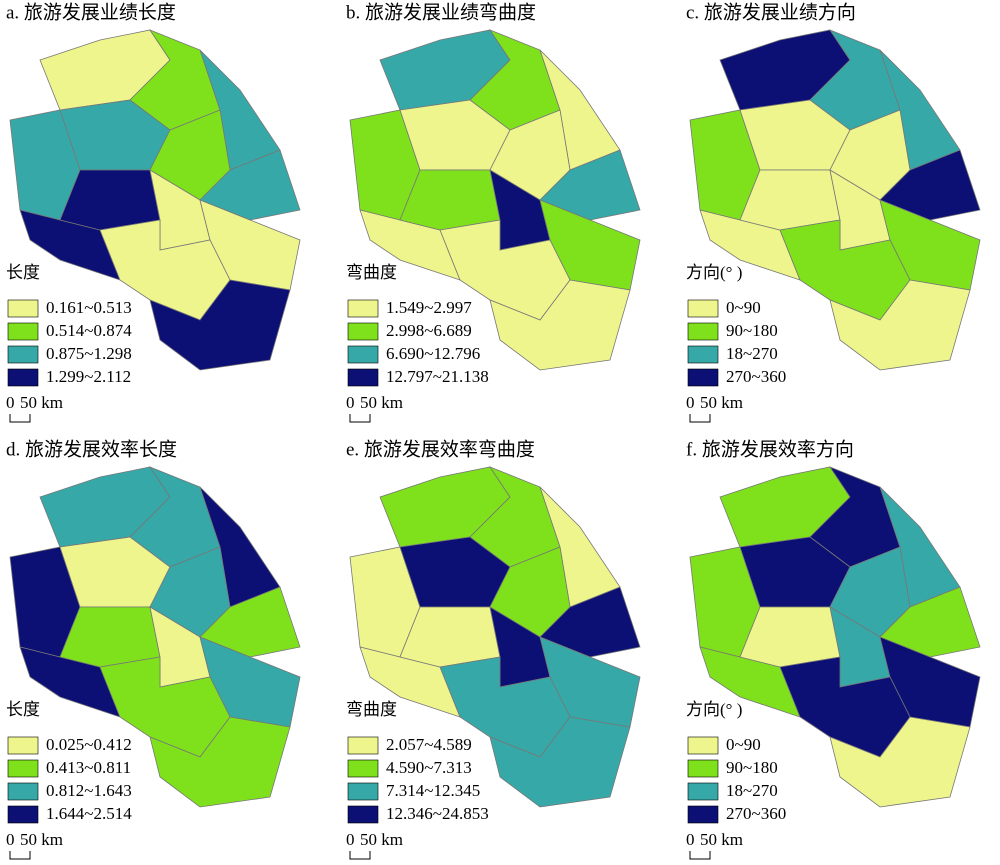 This screenshot has height=865, width=1000. What do you see at coordinates (437, 376) in the screenshot?
I see `legend-label: 12.797~21.138` at bounding box center [437, 376].